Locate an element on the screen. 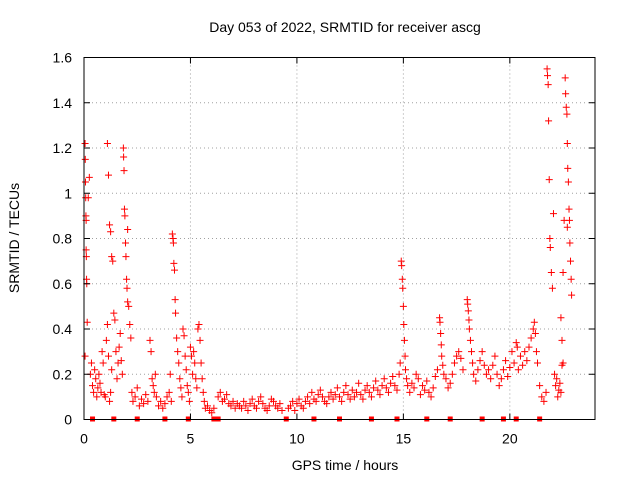  x-tick-label: 20 is located at coordinates (510, 439).